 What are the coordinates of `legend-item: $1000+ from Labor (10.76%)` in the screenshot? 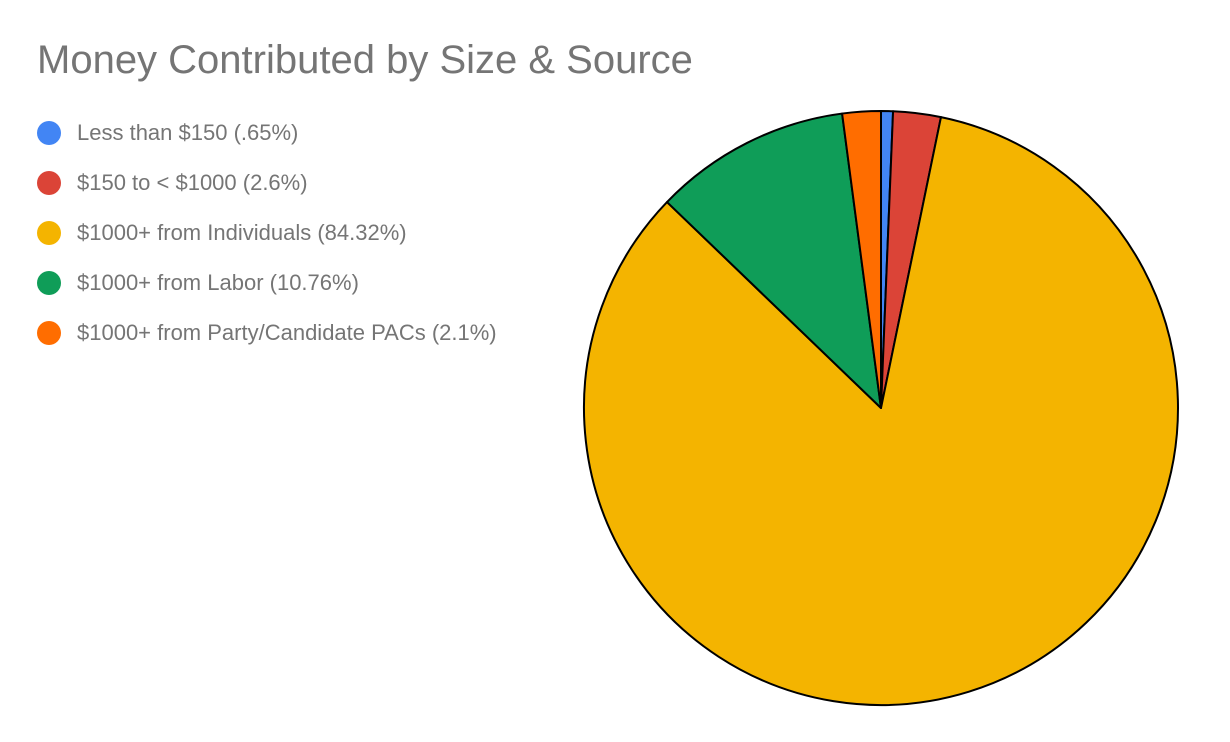 It's located at (267, 283).